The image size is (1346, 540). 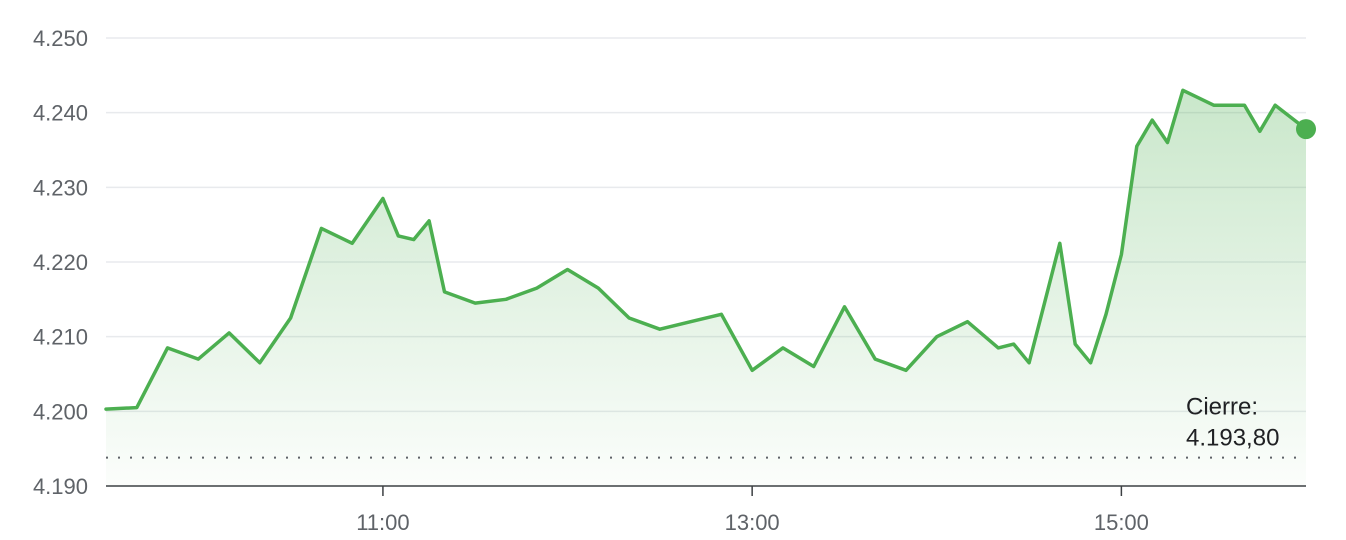 What do you see at coordinates (60, 38) in the screenshot?
I see `y-tick-label: 4.250` at bounding box center [60, 38].